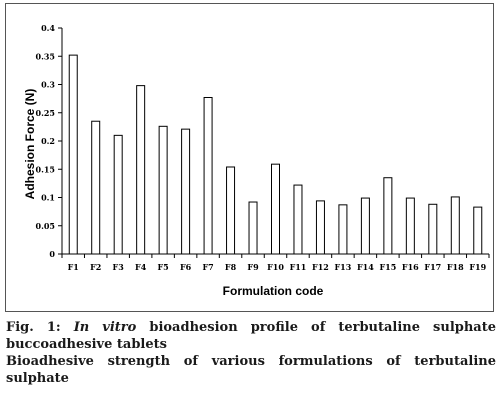 The image size is (500, 404). Describe the element at coordinates (273, 291) in the screenshot. I see `x-axis-title: Formulation code` at that location.